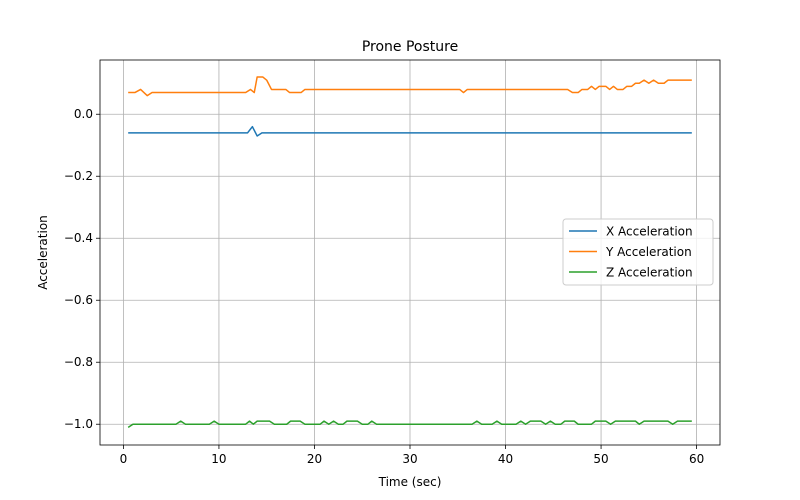 The height and width of the screenshot is (500, 800). What do you see at coordinates (218, 459) in the screenshot?
I see `x-tick-label: 10` at bounding box center [218, 459].